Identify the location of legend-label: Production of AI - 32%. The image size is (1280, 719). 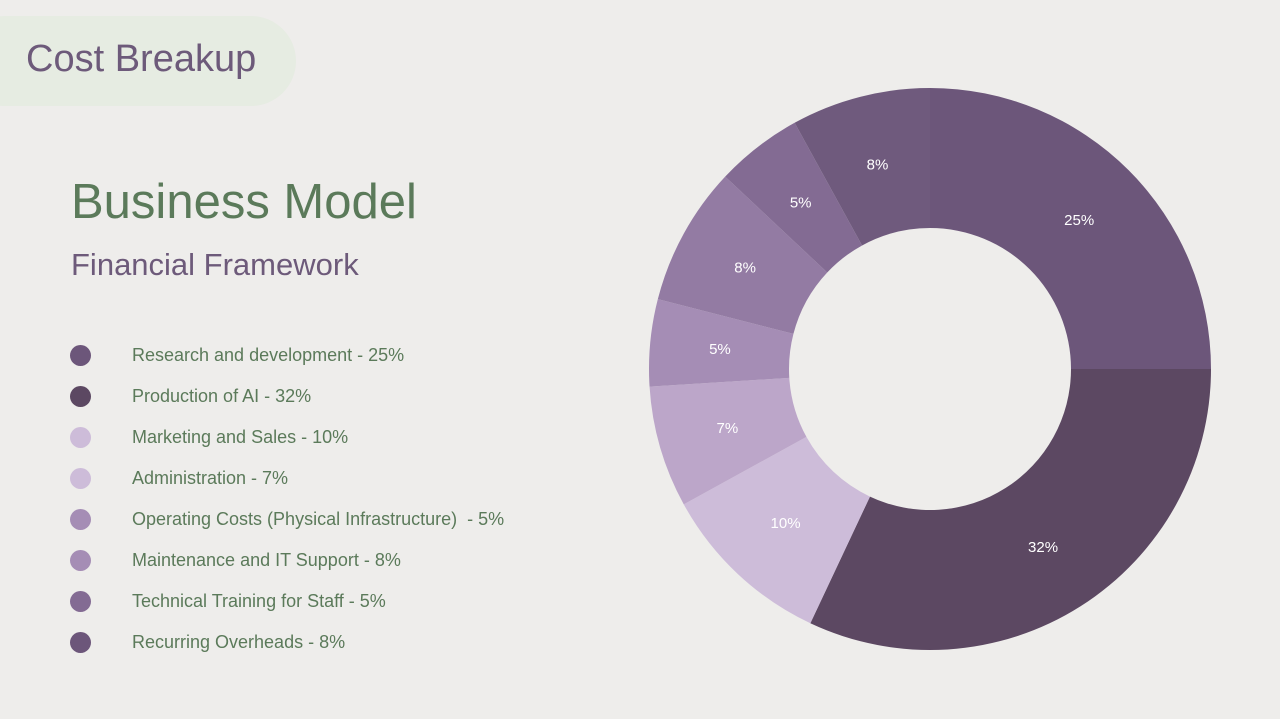
(222, 396).